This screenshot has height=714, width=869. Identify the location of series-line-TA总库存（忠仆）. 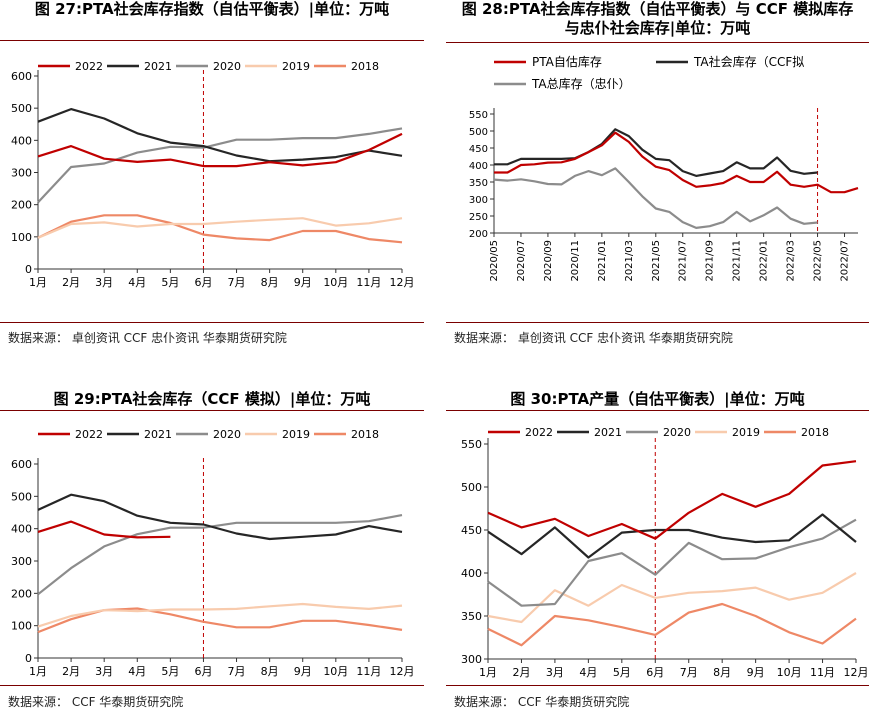
(655, 198).